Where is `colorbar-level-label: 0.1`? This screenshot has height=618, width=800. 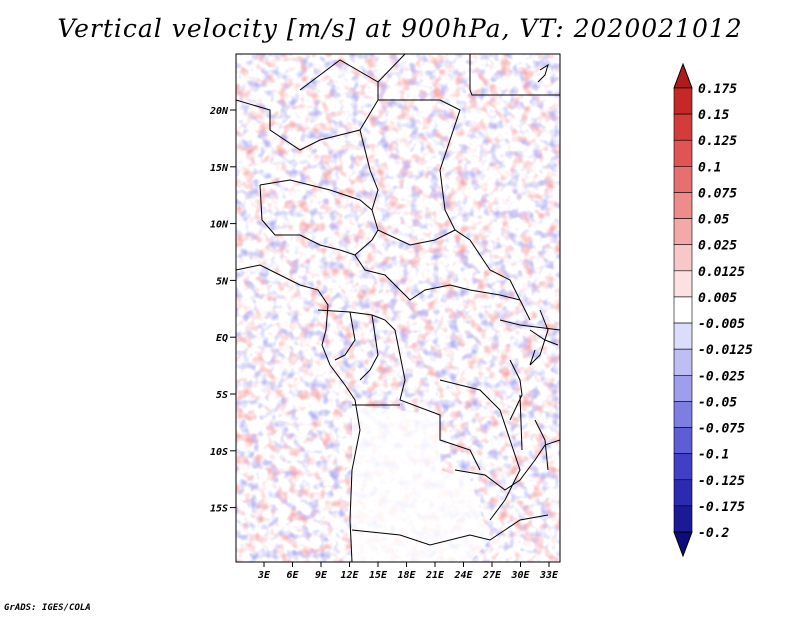 colorbar-level-label: 0.1 is located at coordinates (709, 167).